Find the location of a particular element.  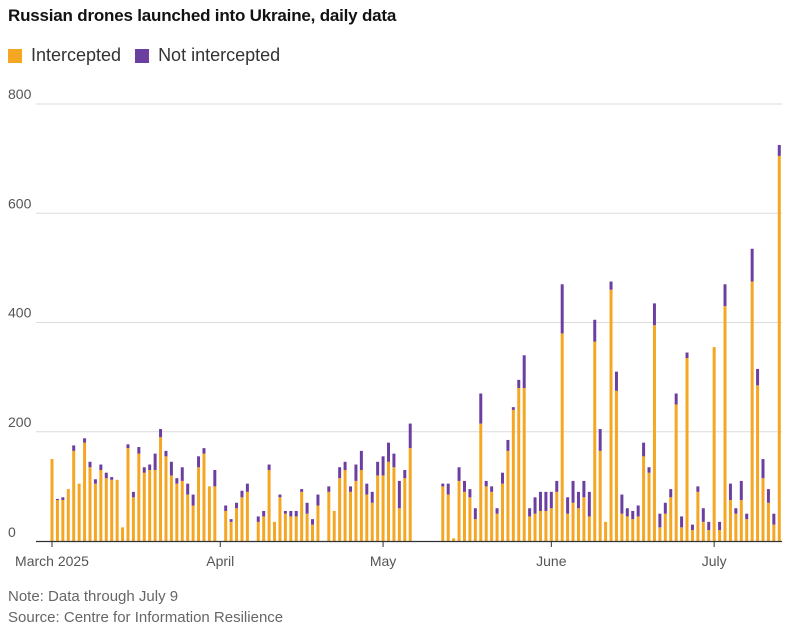

y-axis-labels: 800 600 400 200 0 is located at coordinates (20, 313).